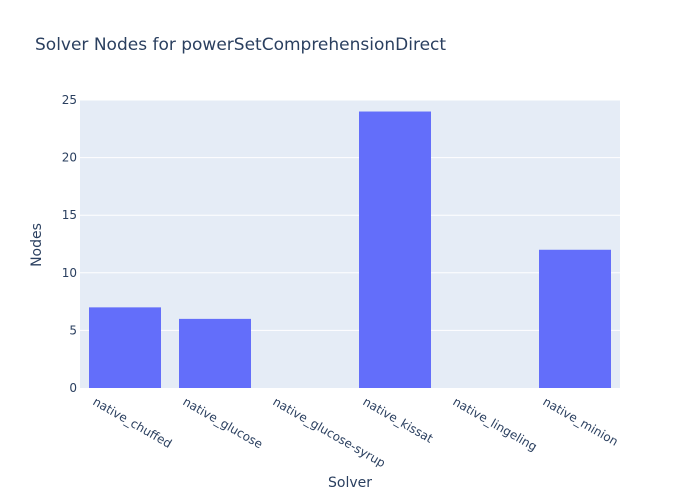 The height and width of the screenshot is (504, 700). What do you see at coordinates (69, 215) in the screenshot?
I see `y-tick-label: 15` at bounding box center [69, 215].